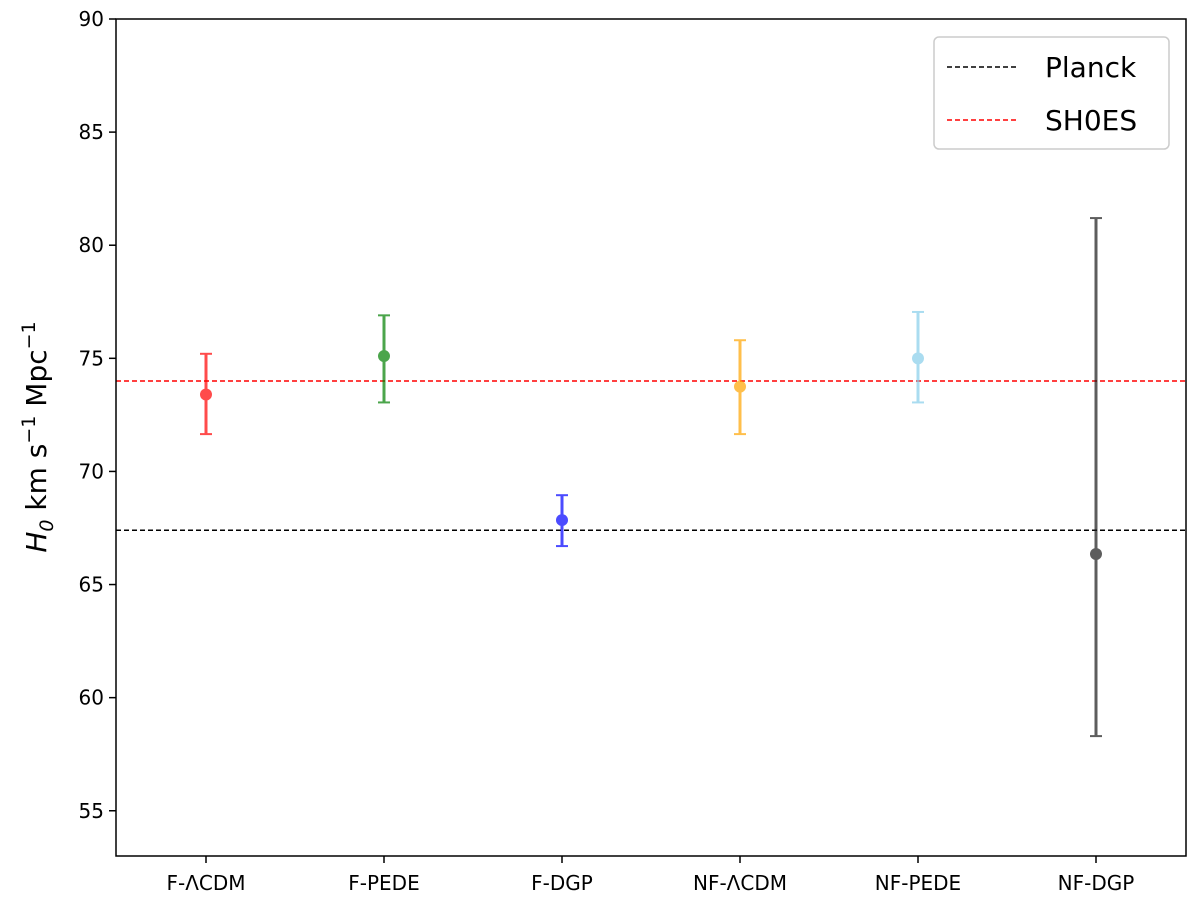  Describe the element at coordinates (91, 358) in the screenshot. I see `y-tick-label: 75` at that location.